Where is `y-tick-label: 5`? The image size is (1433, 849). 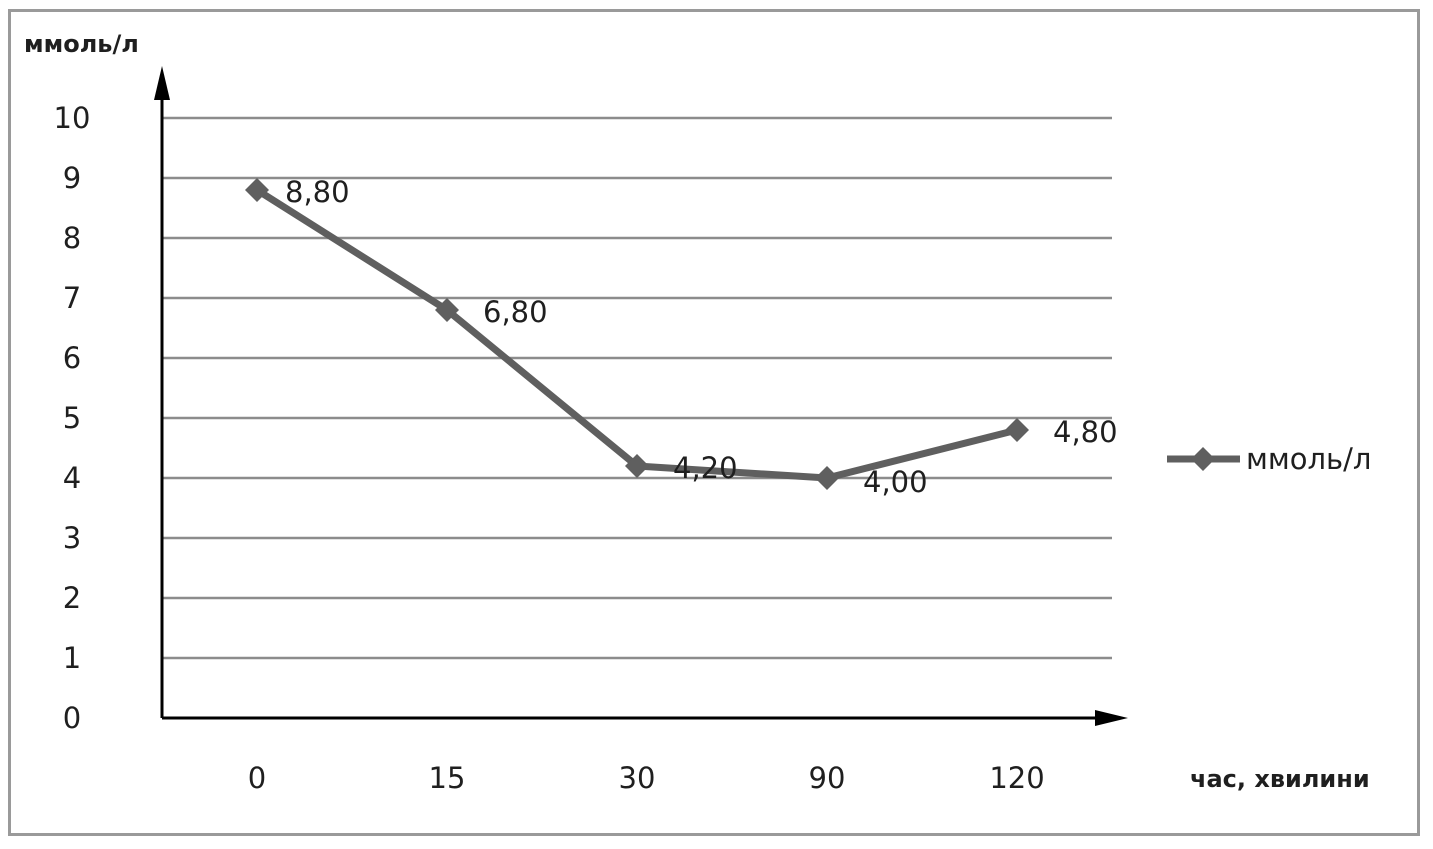 y-tick-label: 5 is located at coordinates (72, 418).